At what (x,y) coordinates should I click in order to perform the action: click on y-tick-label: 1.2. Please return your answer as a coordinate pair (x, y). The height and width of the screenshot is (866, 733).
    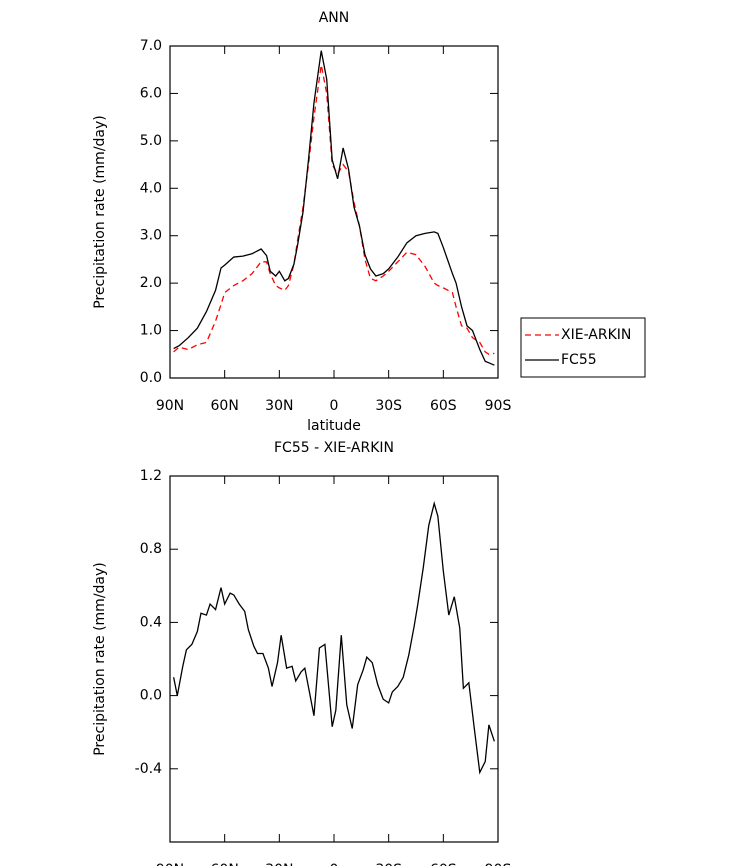
    Looking at the image, I should click on (151, 476).